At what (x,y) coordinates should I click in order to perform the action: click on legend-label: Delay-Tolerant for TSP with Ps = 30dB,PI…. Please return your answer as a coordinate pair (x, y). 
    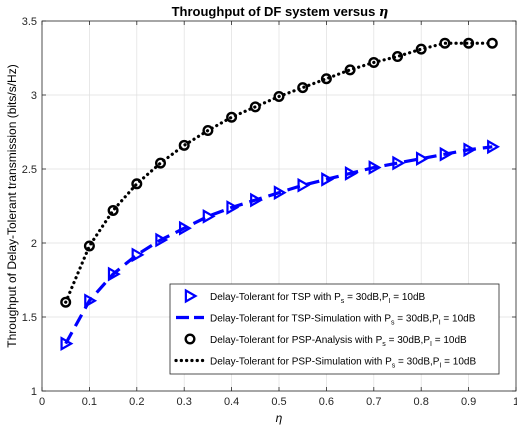
    Looking at the image, I should click on (318, 298).